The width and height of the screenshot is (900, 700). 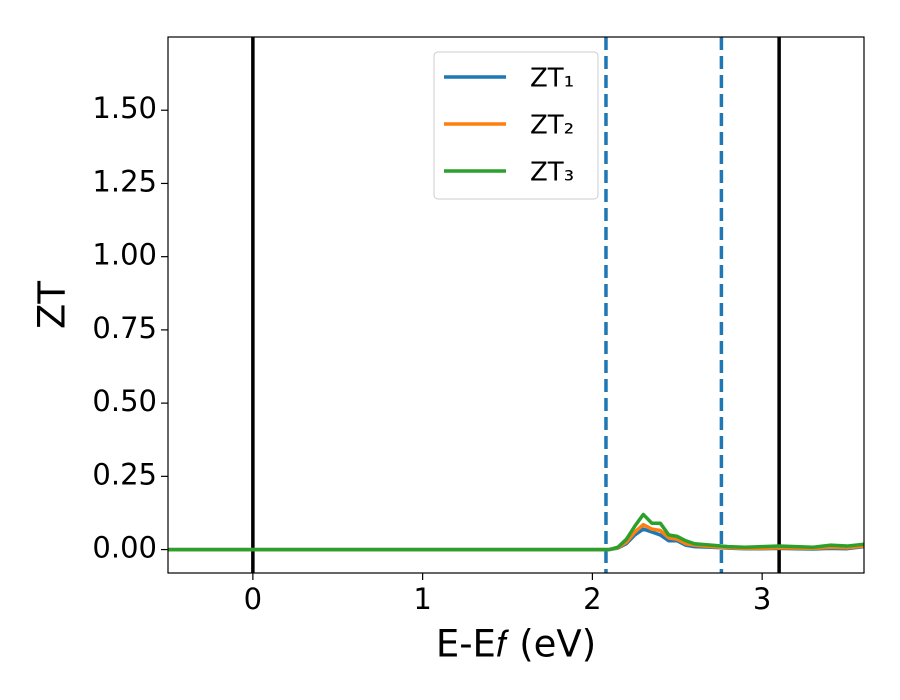 What do you see at coordinates (516, 532) in the screenshot?
I see `series-line` at bounding box center [516, 532].